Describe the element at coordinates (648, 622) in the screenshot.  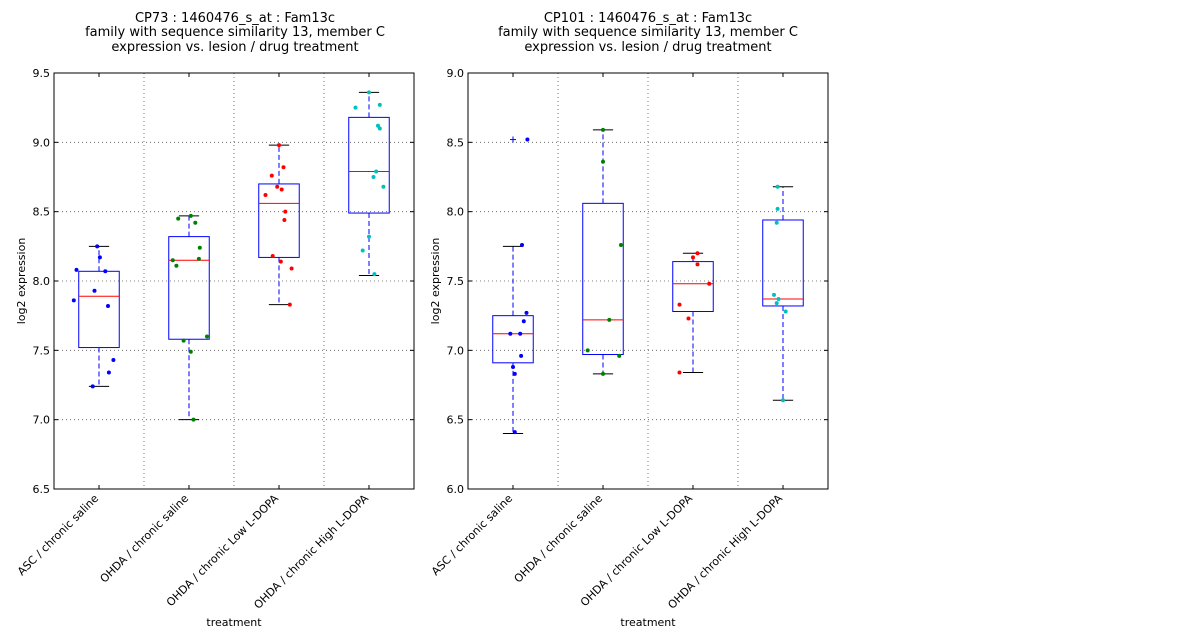
I see `x-axis-label: treatment` at that location.